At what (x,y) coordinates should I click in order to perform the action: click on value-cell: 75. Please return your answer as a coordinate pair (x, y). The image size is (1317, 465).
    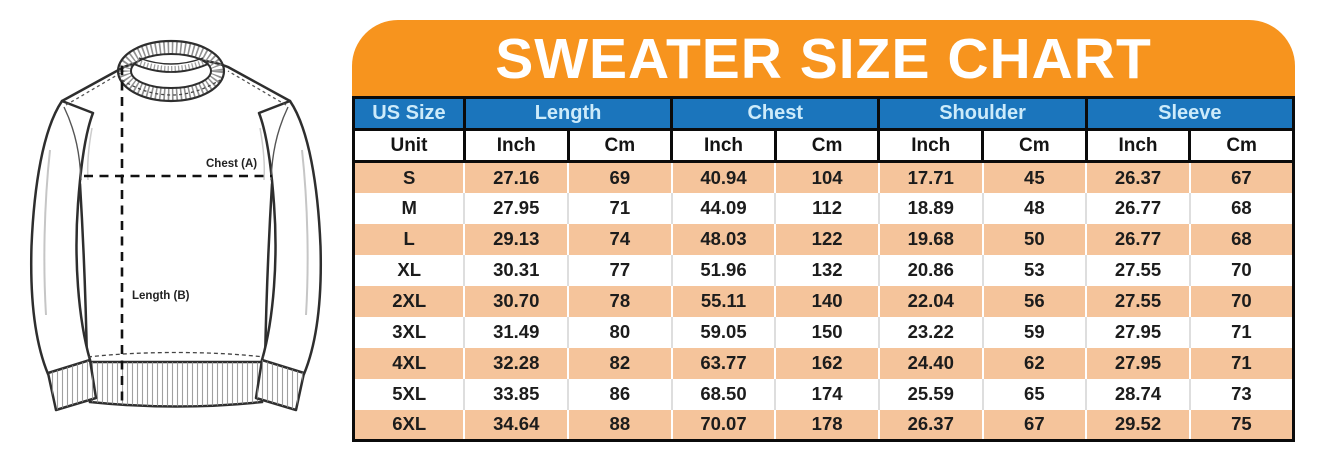
    Looking at the image, I should click on (1241, 425).